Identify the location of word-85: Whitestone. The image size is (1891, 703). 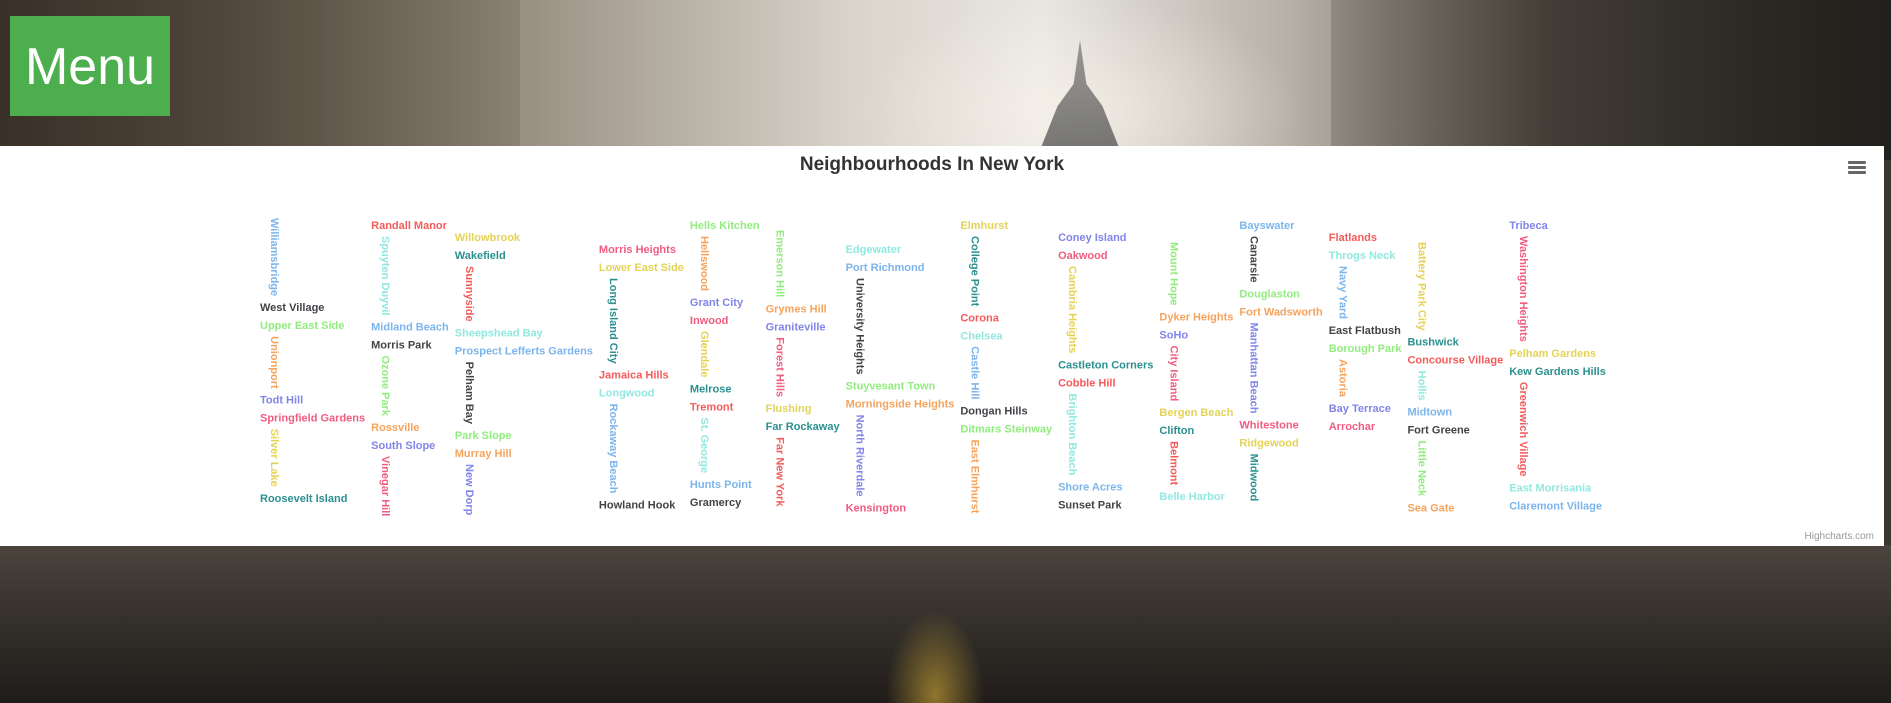
(1268, 426).